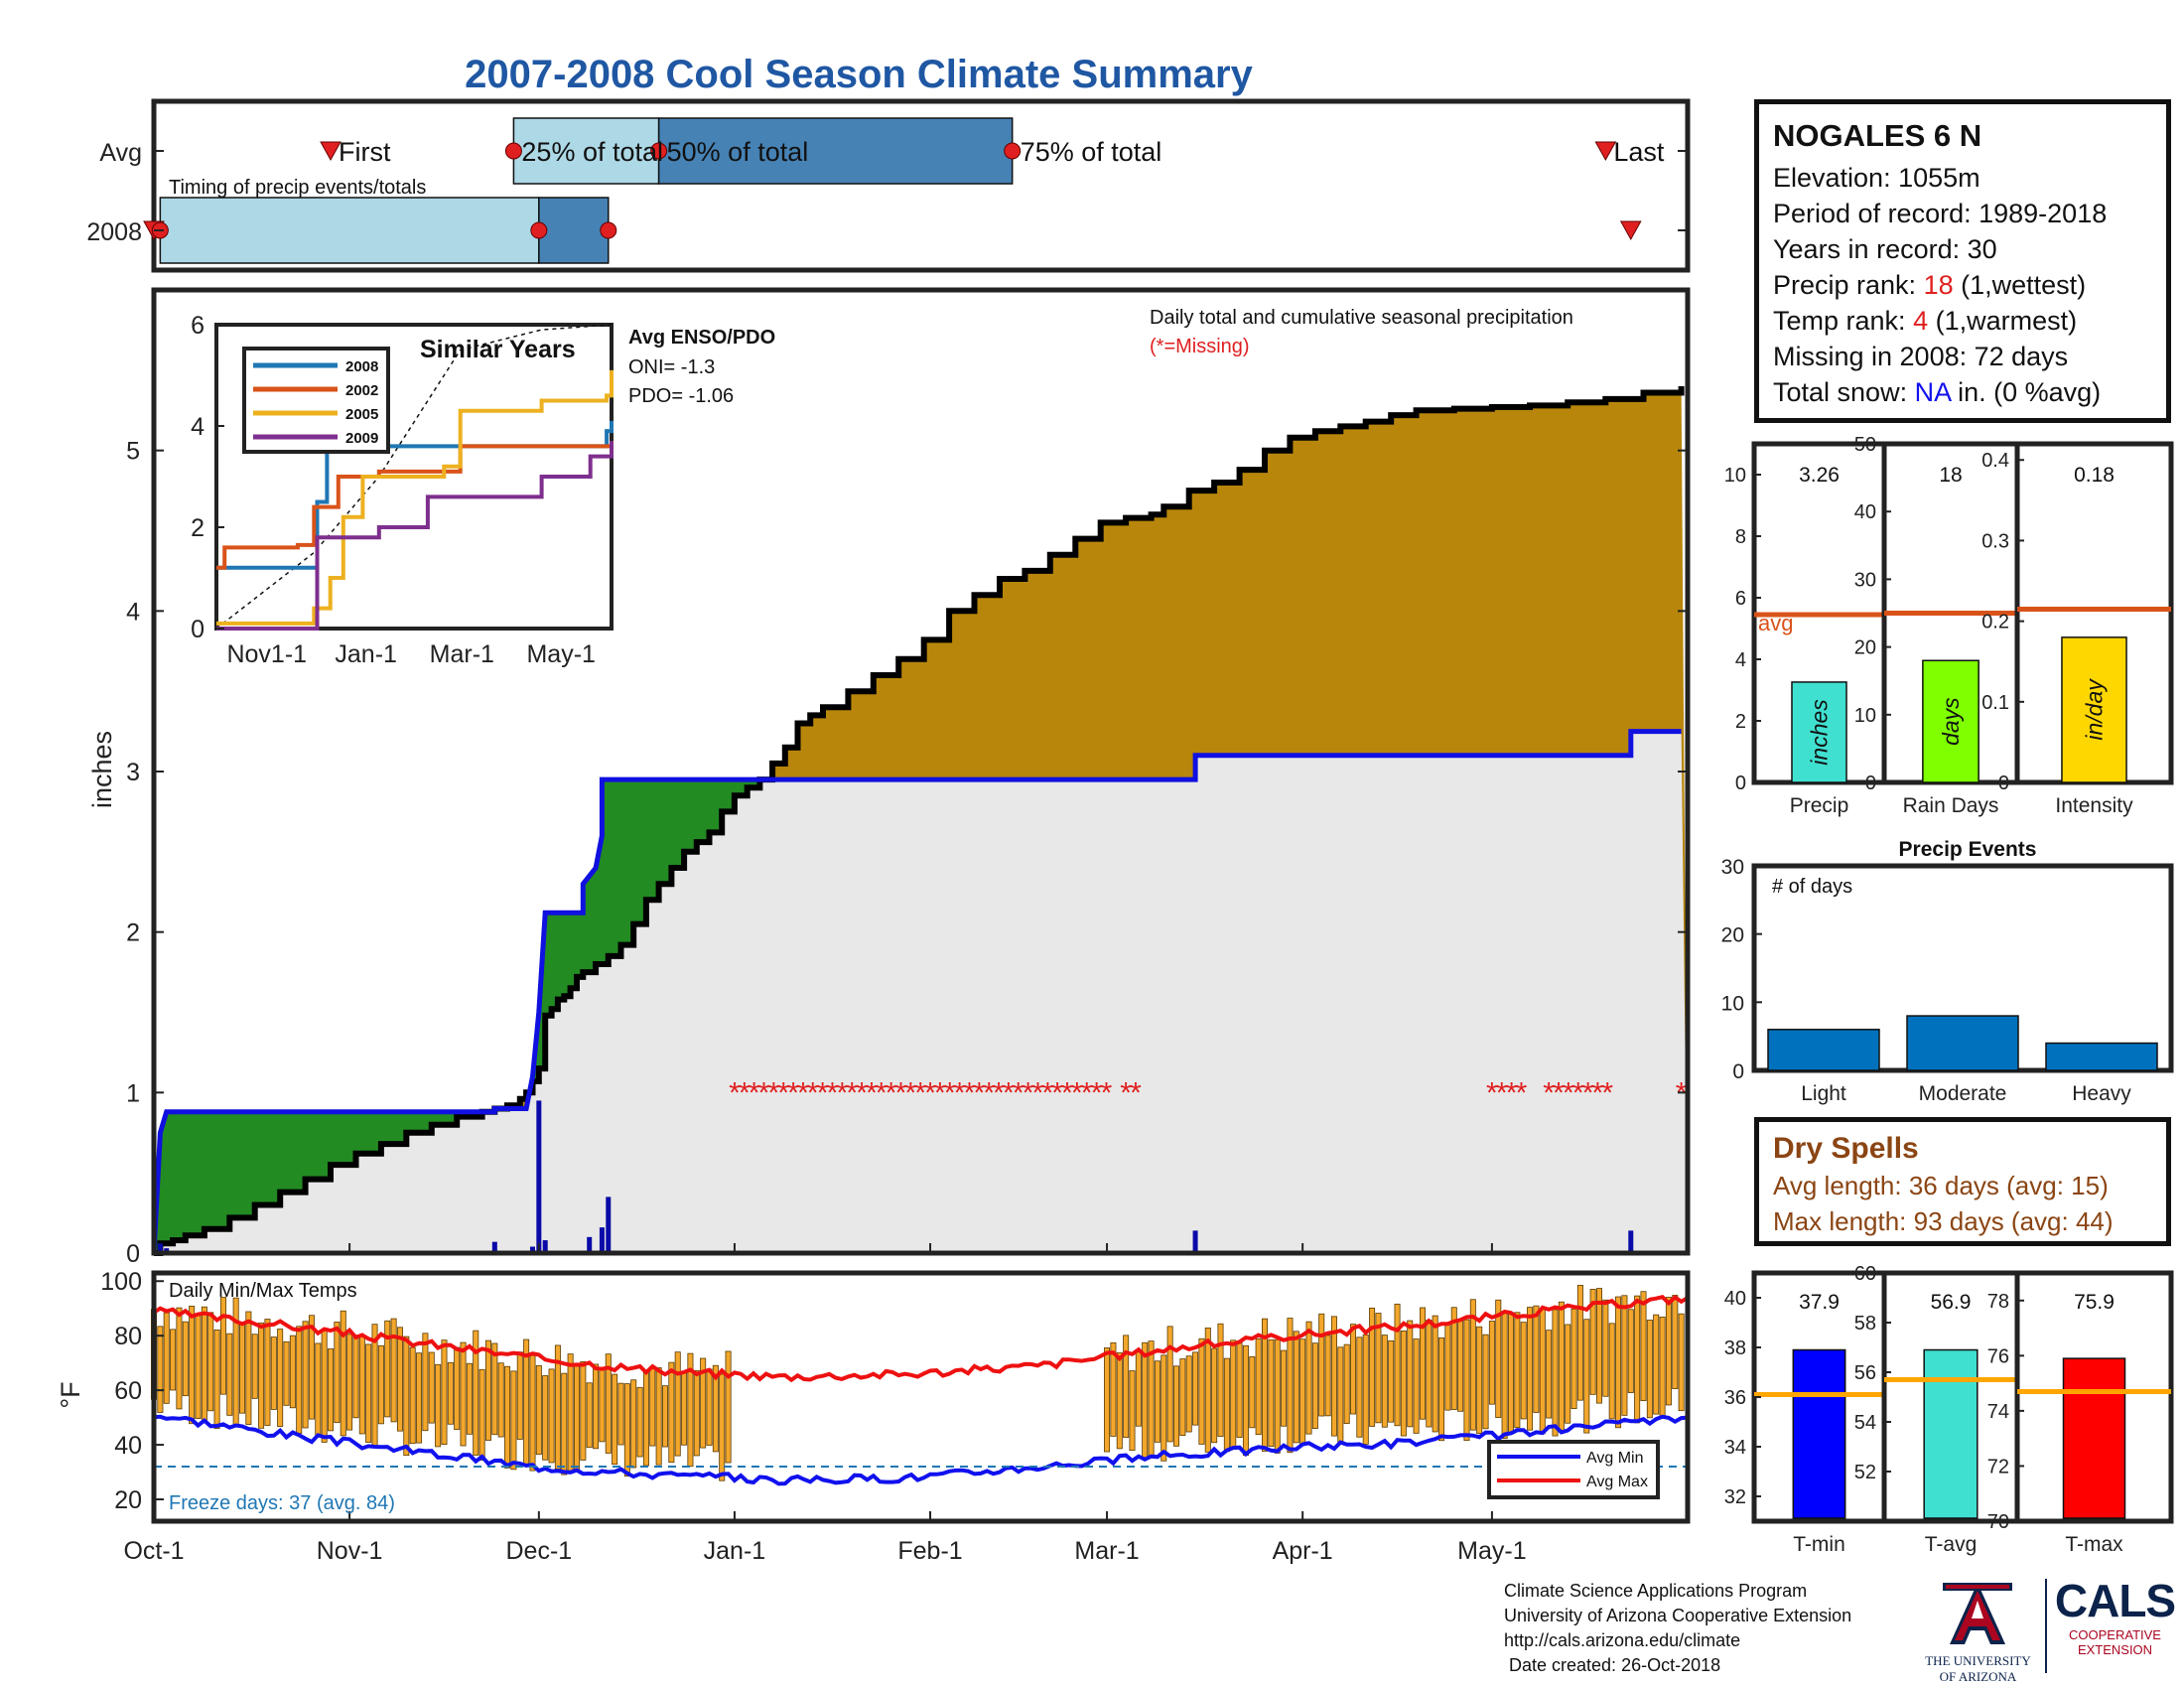  What do you see at coordinates (1978, 1676) in the screenshot?
I see `ua-logo-line2: OF ARIZONA` at bounding box center [1978, 1676].